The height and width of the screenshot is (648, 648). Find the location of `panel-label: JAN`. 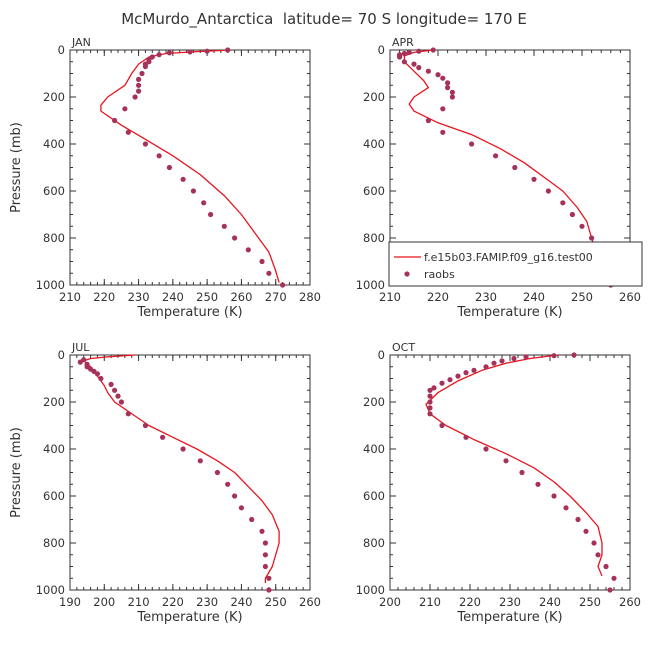

panel-label: JAN is located at coordinates (81, 42).